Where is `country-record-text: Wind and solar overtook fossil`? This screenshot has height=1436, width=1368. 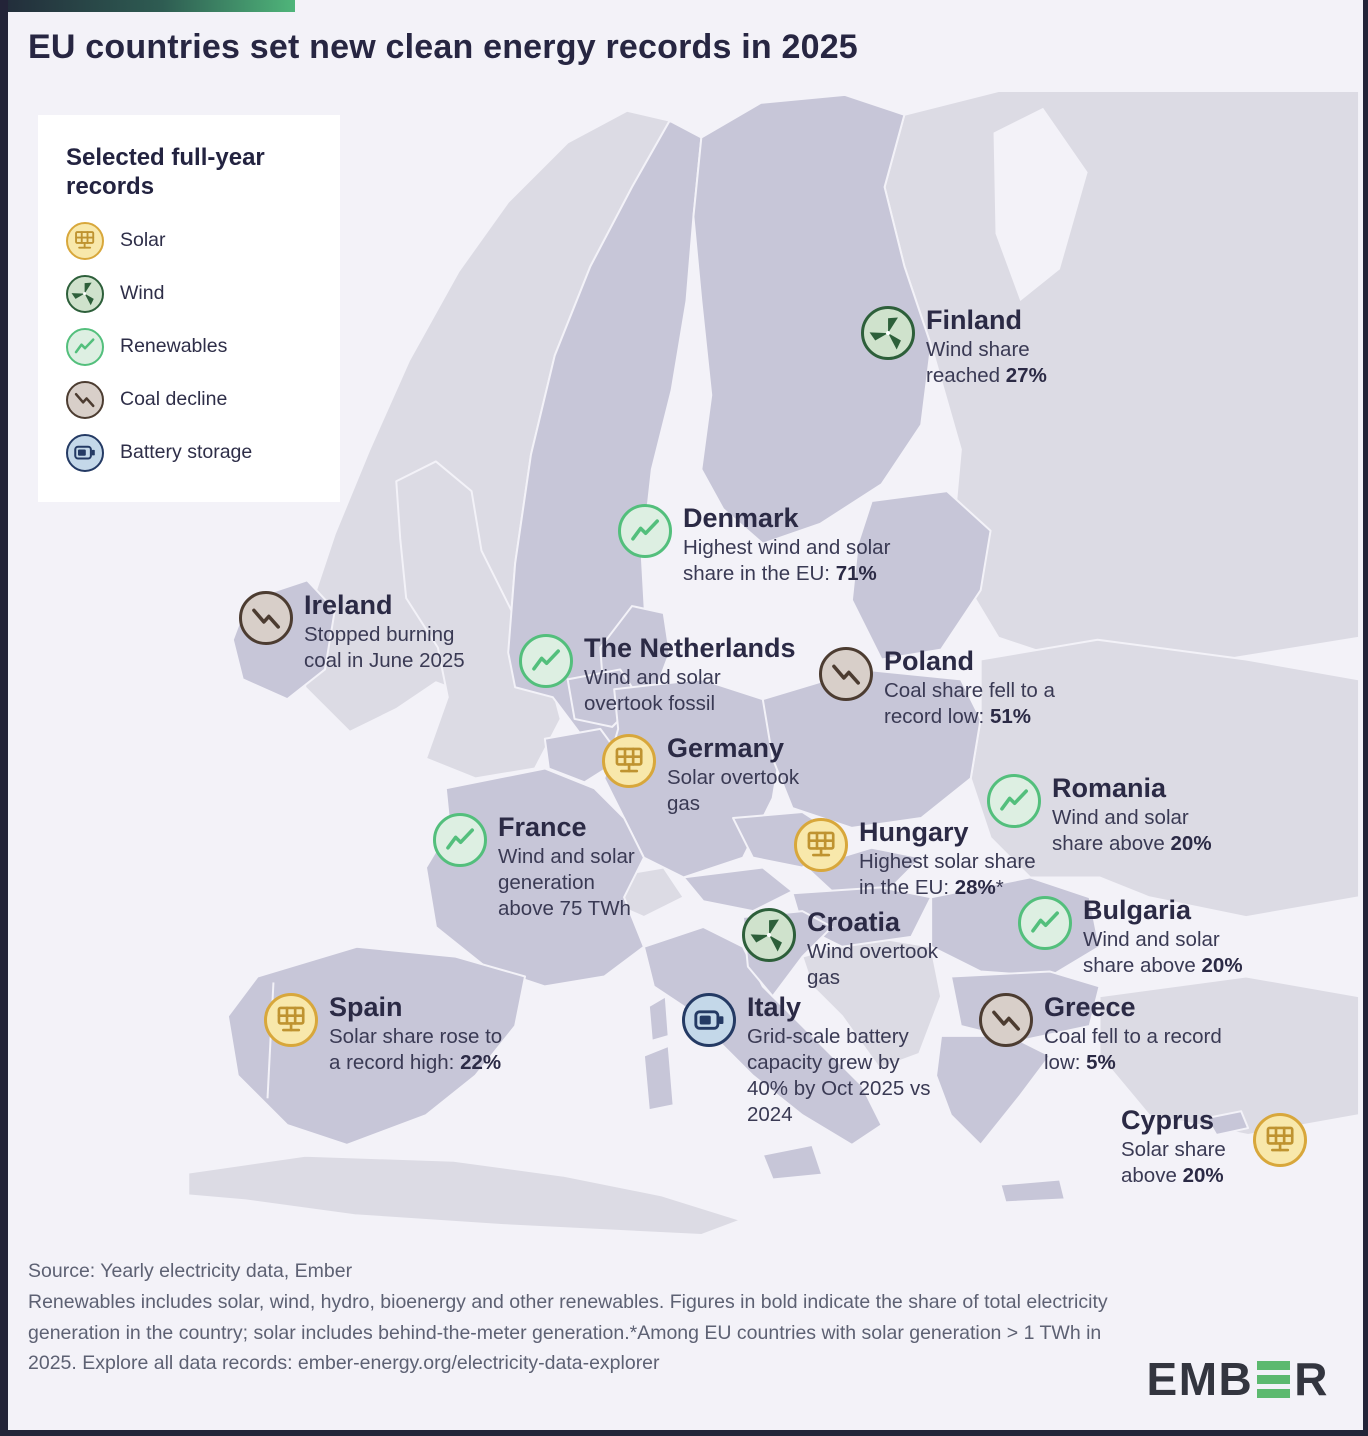 country-record-text: Wind and solar overtook fossil is located at coordinates (652, 691).